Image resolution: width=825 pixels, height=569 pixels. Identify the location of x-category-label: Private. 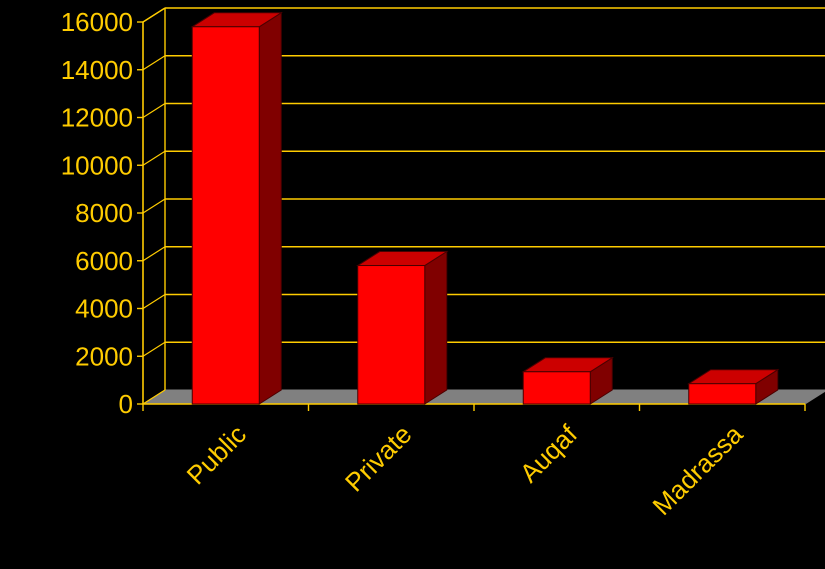
(378, 458).